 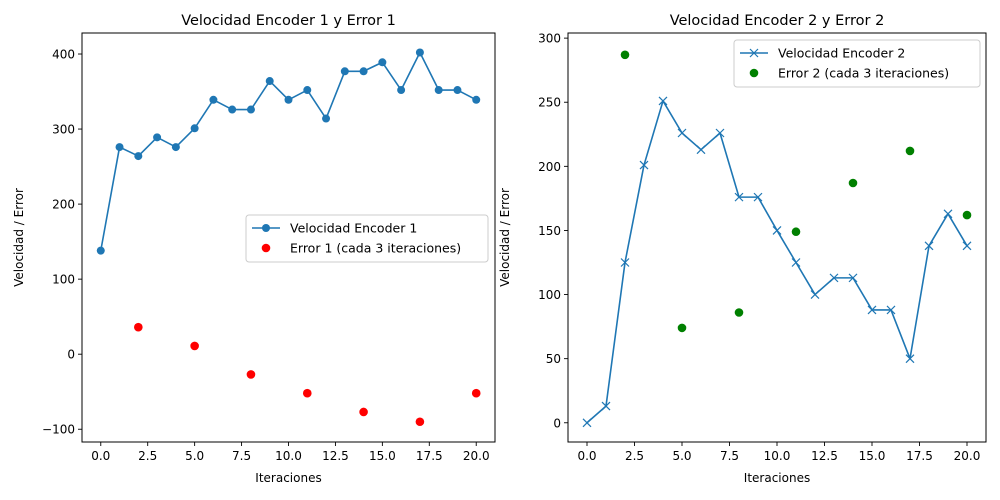 What do you see at coordinates (777, 21) in the screenshot?
I see `chart-title: Velocidad Encoder 2 y Error 2` at bounding box center [777, 21].